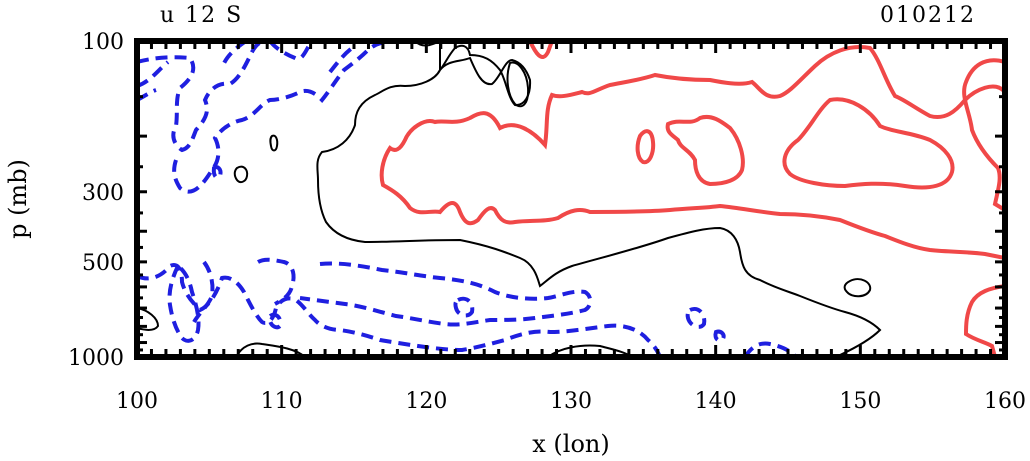  What do you see at coordinates (860, 401) in the screenshot?
I see `x-tick-label: 150` at bounding box center [860, 401].